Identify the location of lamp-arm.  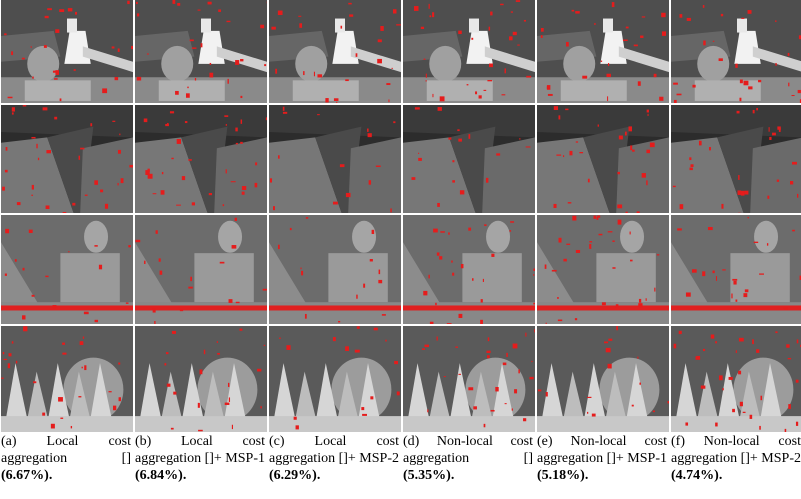
(107, 59).